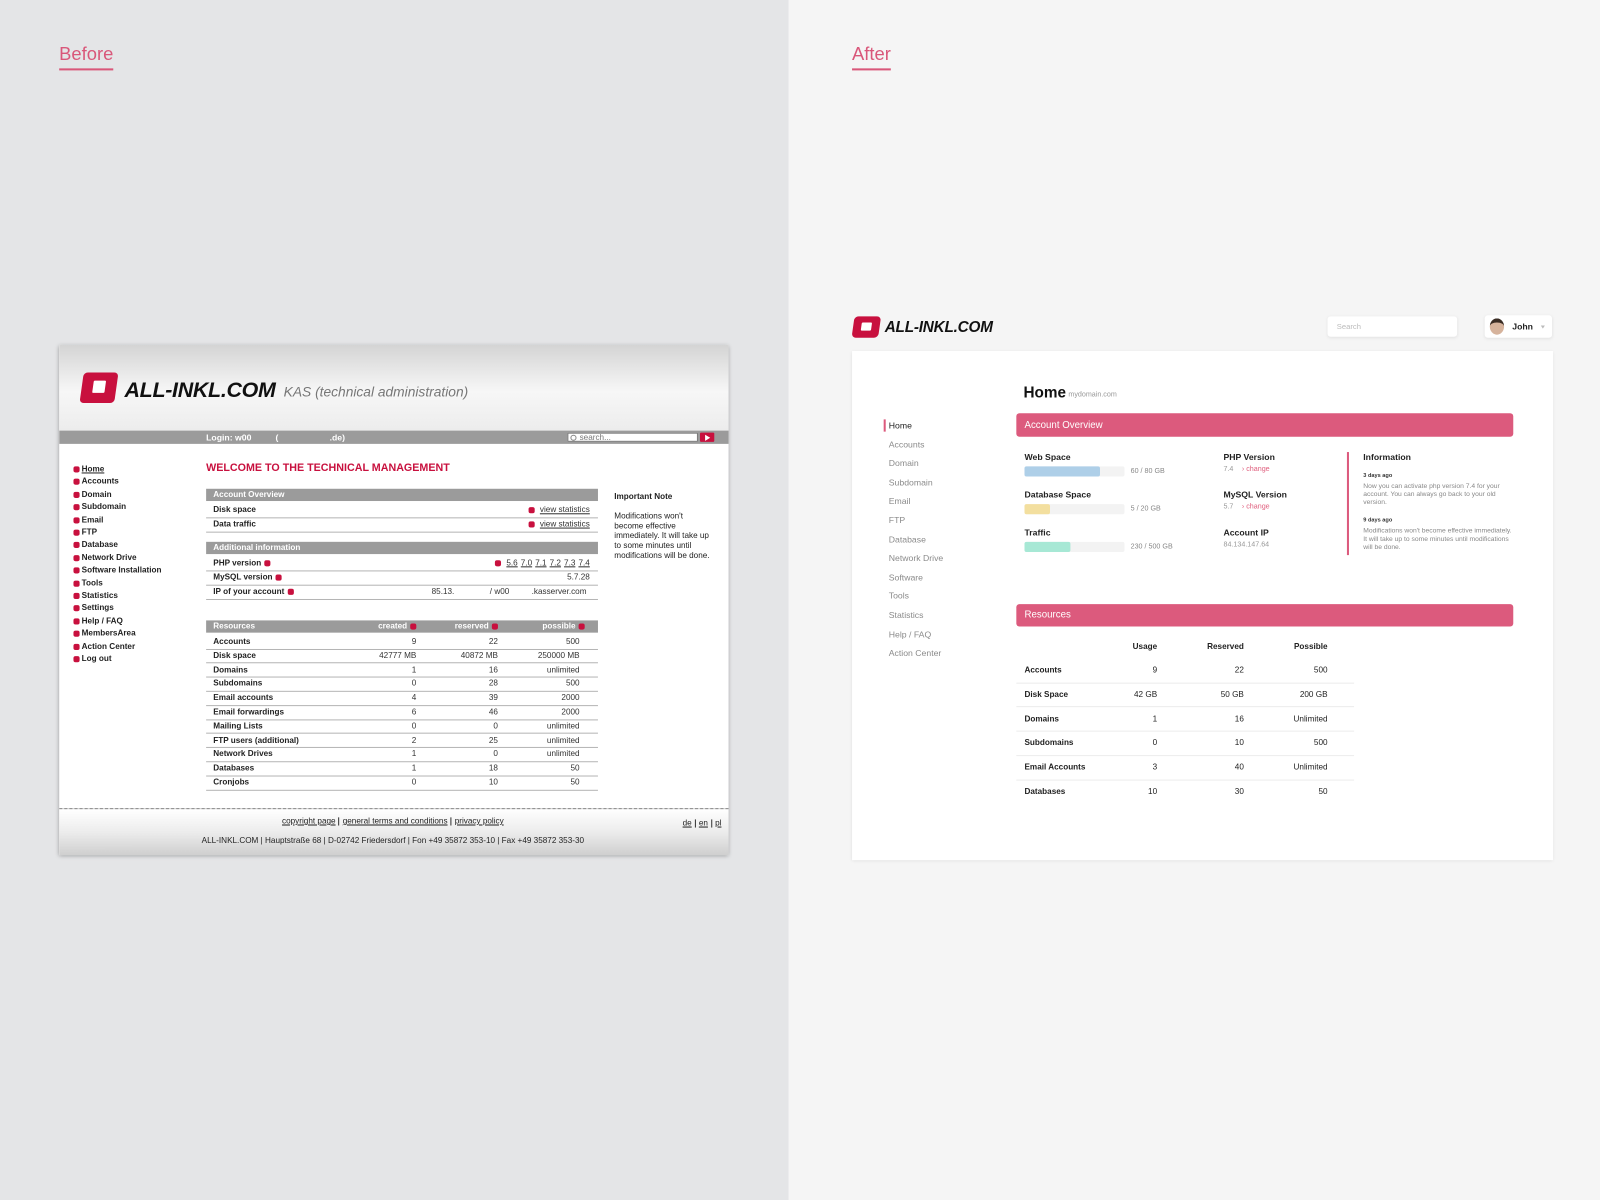 The height and width of the screenshot is (1200, 1600). What do you see at coordinates (328, 468) in the screenshot?
I see `page-heading: WELCOME TO THE TECHNICAL MANAGEMENT` at bounding box center [328, 468].